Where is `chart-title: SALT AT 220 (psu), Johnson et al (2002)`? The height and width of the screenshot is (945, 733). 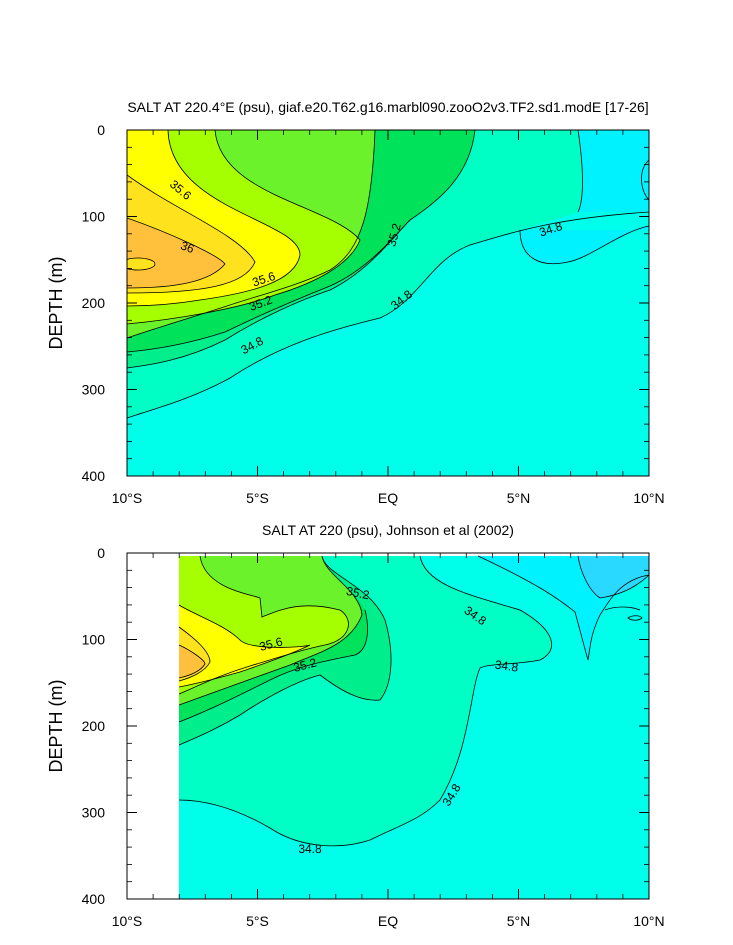
chart-title: SALT AT 220 (psu), Johnson et al (2002) is located at coordinates (388, 530).